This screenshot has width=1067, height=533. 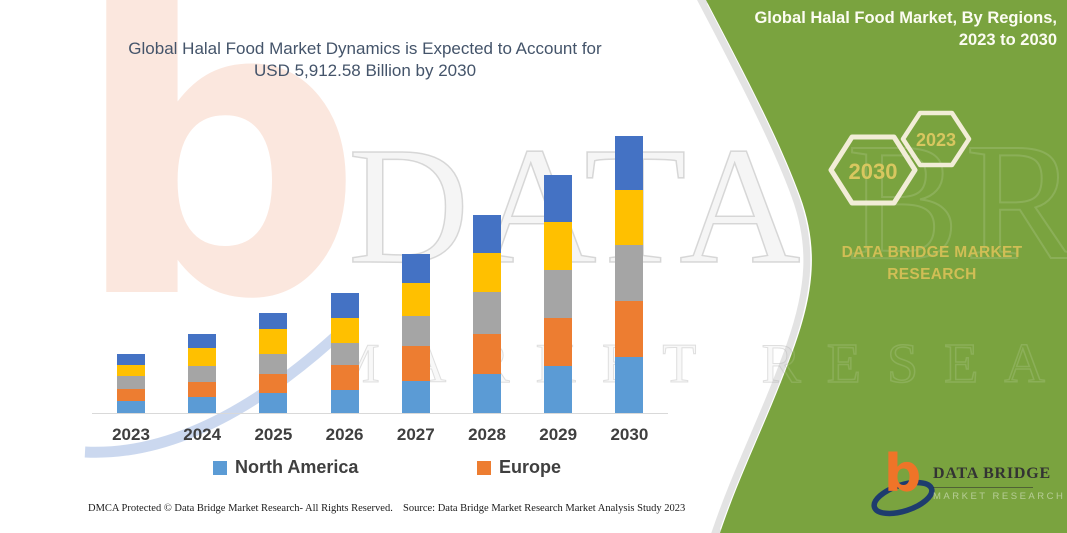 I want to click on bar-2024-segment-unlabeled-gray, so click(x=202, y=374).